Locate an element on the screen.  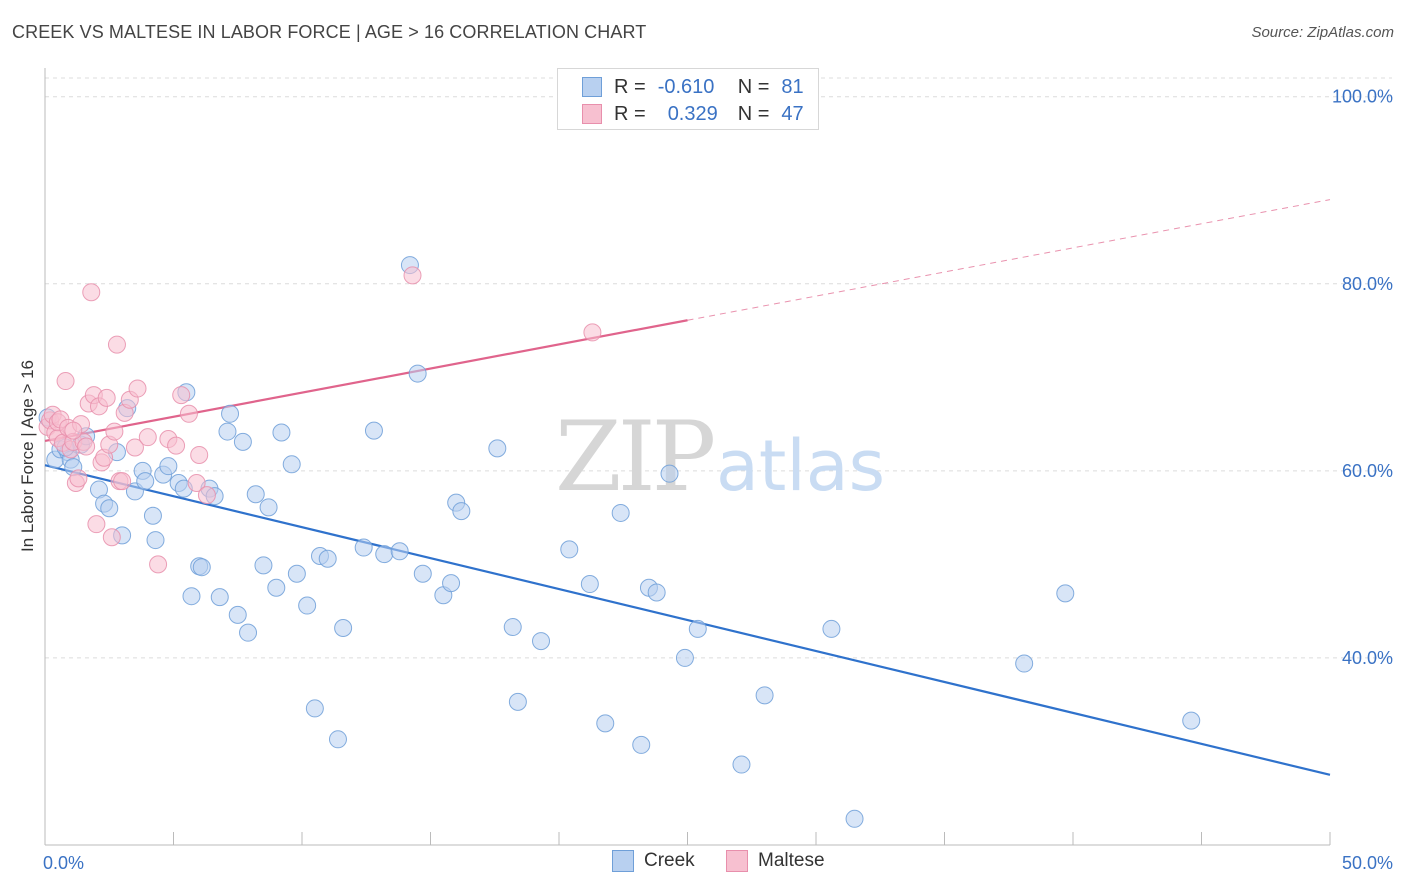
y-tick-label: 60.0% is located at coordinates (1367, 471).